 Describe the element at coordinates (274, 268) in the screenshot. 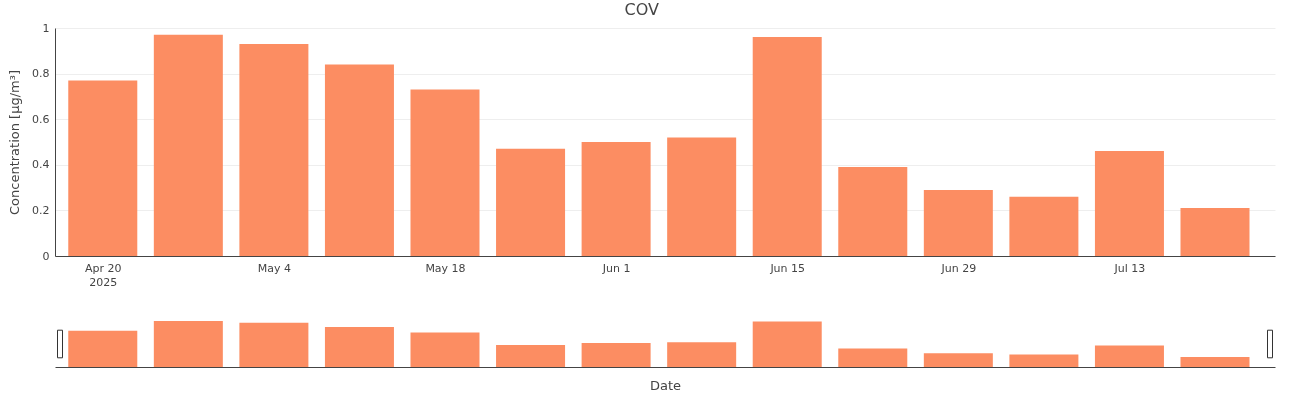

I see `x-tick-label: May 4` at that location.